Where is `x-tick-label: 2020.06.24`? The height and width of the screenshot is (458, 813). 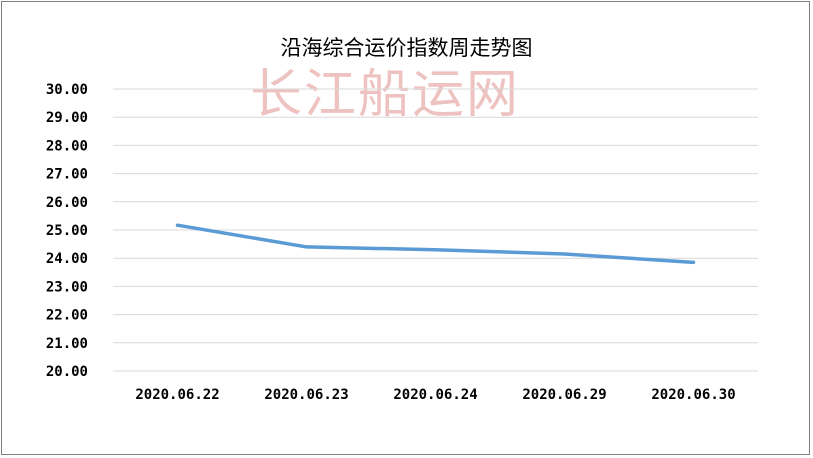
x-tick-label: 2020.06.24 is located at coordinates (435, 395).